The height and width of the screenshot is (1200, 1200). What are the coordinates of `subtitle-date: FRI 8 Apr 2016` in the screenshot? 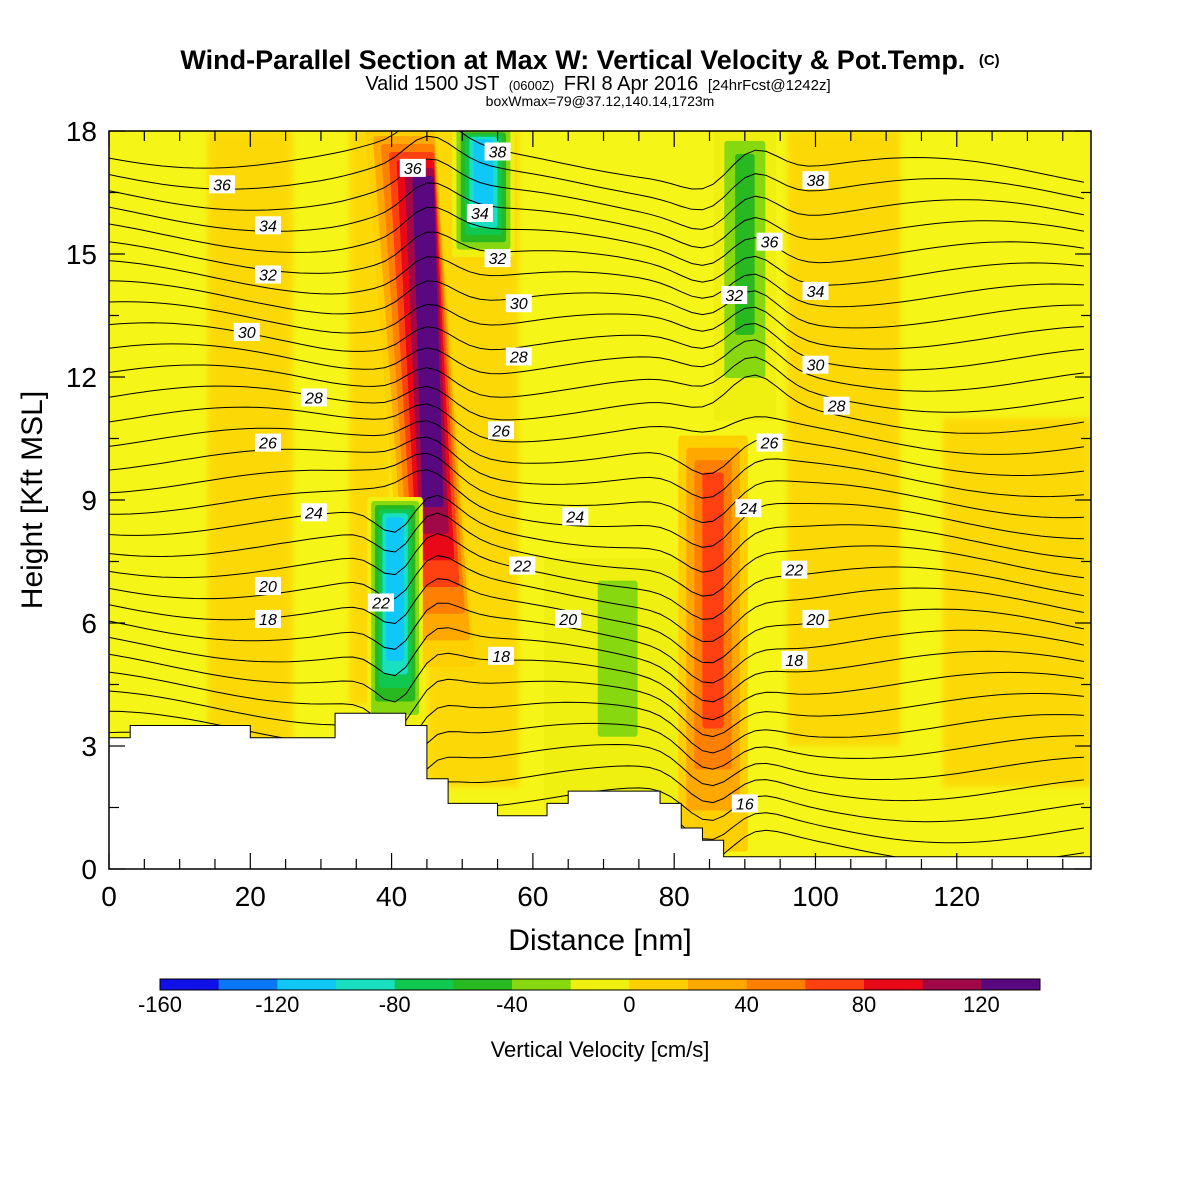 It's located at (631, 84).